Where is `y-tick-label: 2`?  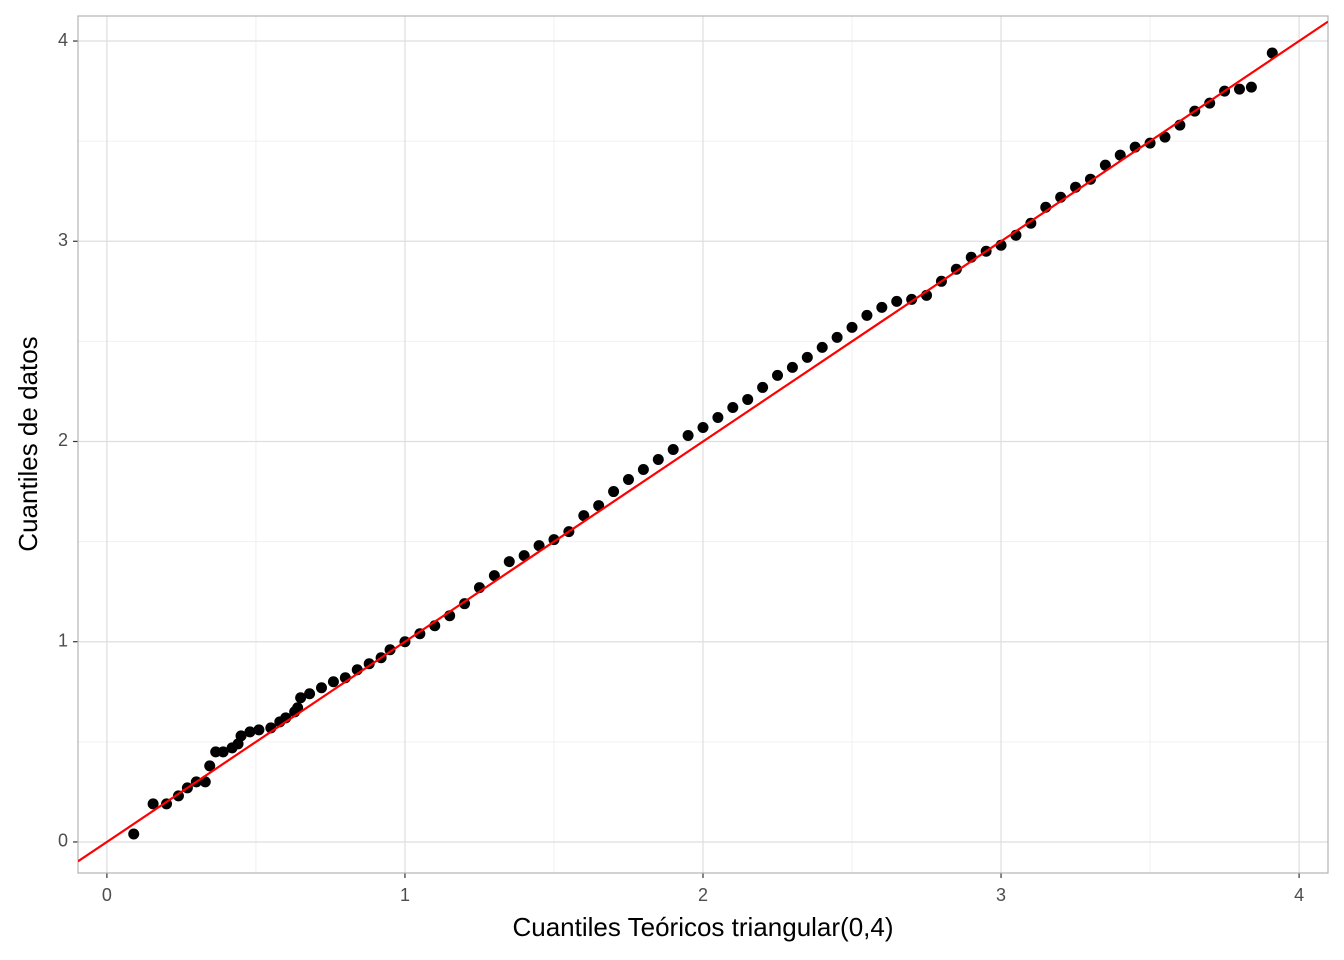
y-tick-label: 2 is located at coordinates (63, 440).